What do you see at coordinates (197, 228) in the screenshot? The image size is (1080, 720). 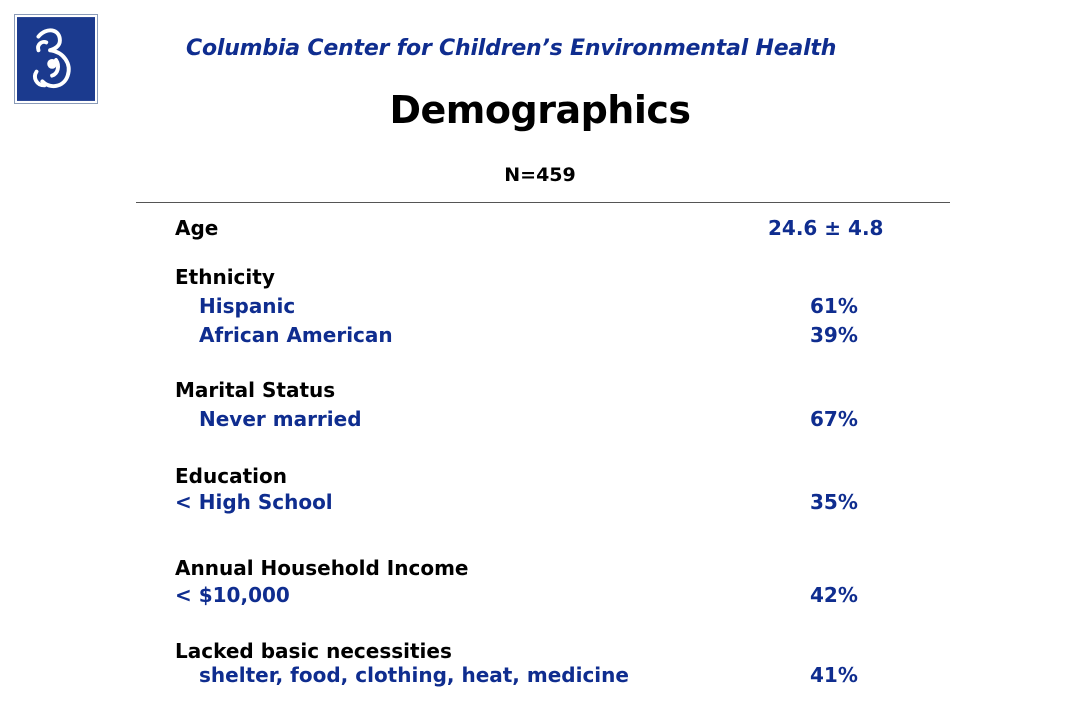 I see `age-label: Age` at bounding box center [197, 228].